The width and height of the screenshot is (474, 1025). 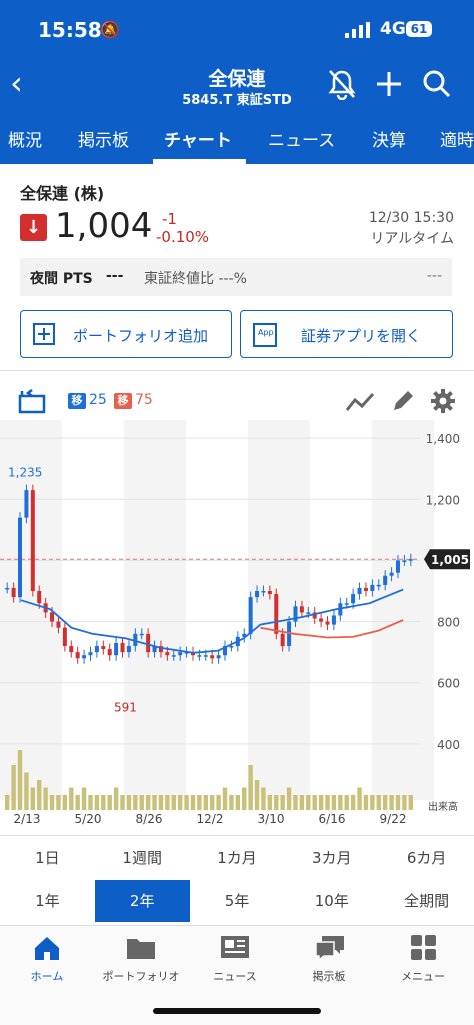 What do you see at coordinates (237, 370) in the screenshot?
I see `divider` at bounding box center [237, 370].